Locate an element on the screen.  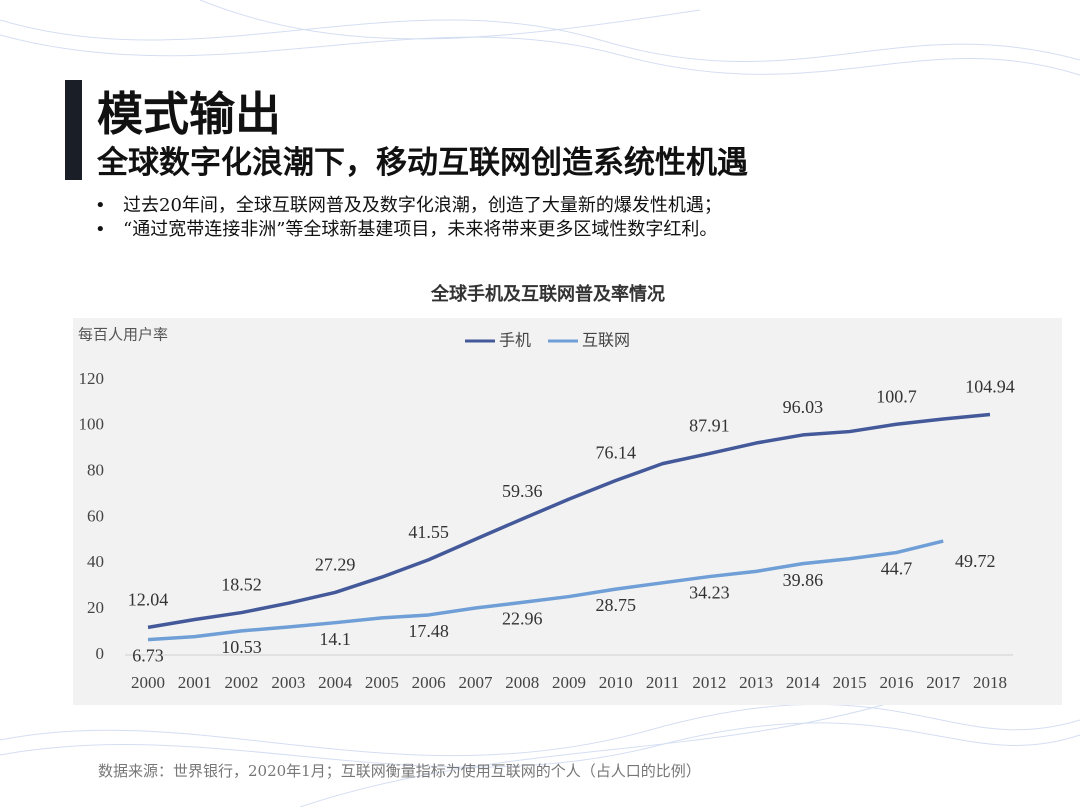
x-tick-label: 2014 is located at coordinates (803, 682).